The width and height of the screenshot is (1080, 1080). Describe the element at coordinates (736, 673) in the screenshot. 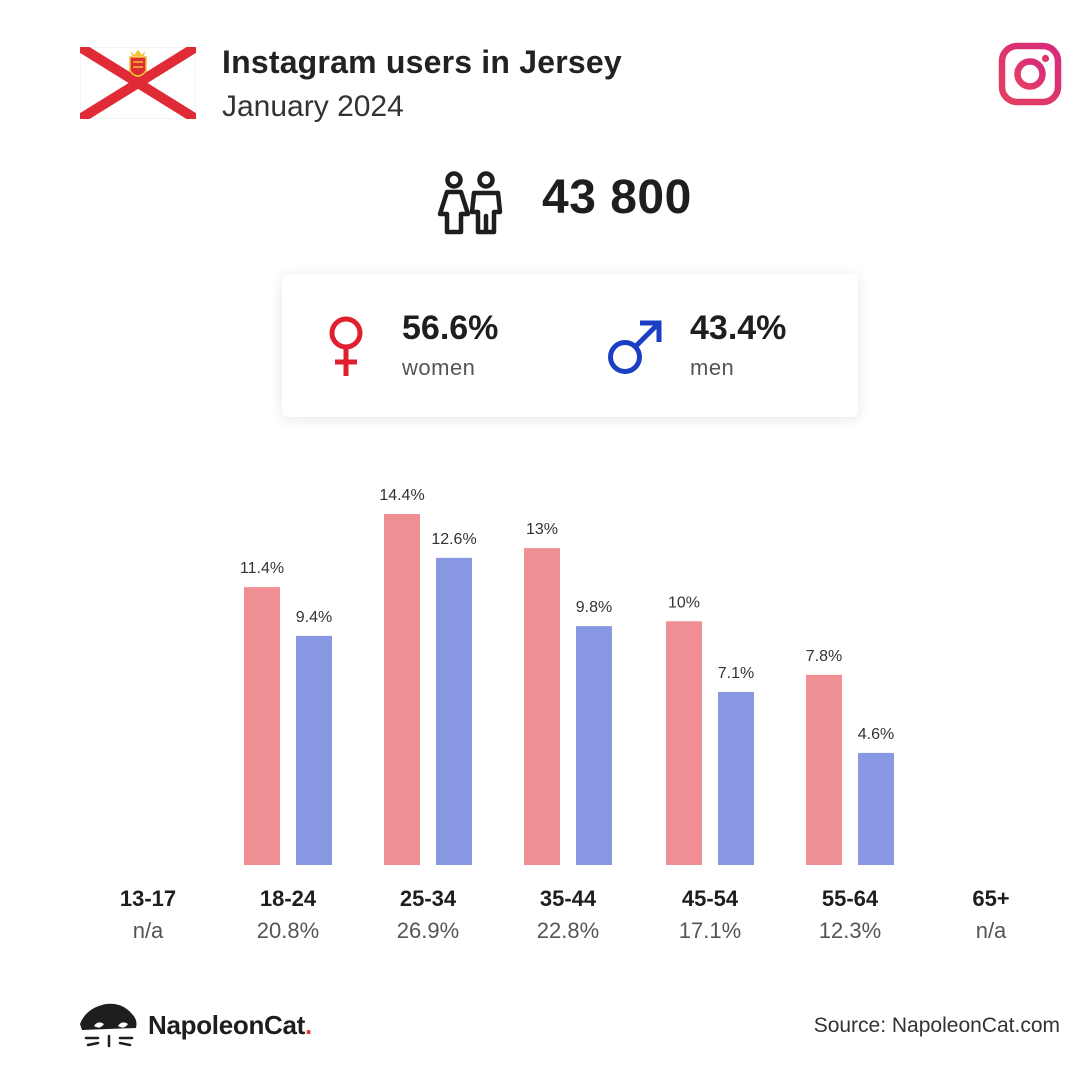

I see `data-label: 7.1%` at that location.